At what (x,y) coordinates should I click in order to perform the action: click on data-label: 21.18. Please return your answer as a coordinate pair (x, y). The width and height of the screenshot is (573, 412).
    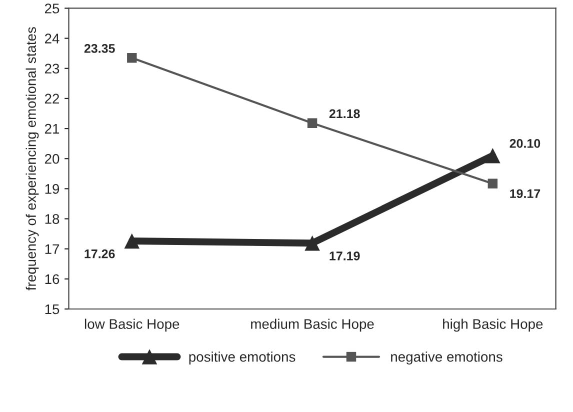
    Looking at the image, I should click on (344, 113).